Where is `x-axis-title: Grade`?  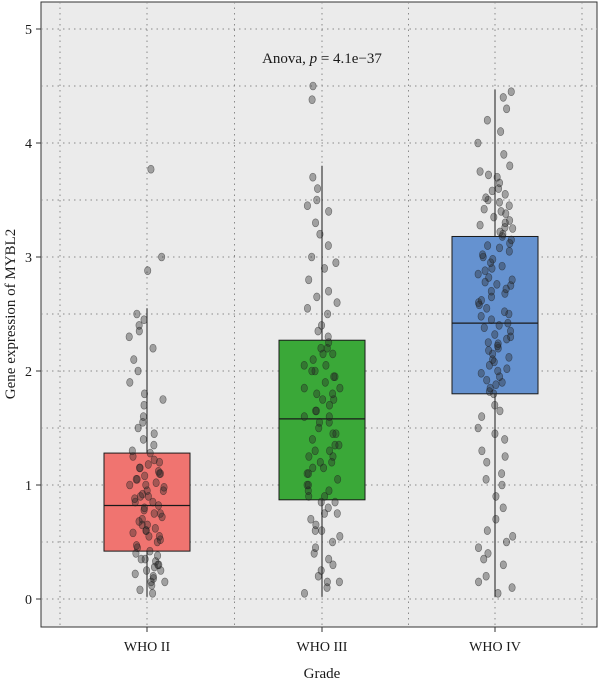 x-axis-title: Grade is located at coordinates (322, 674).